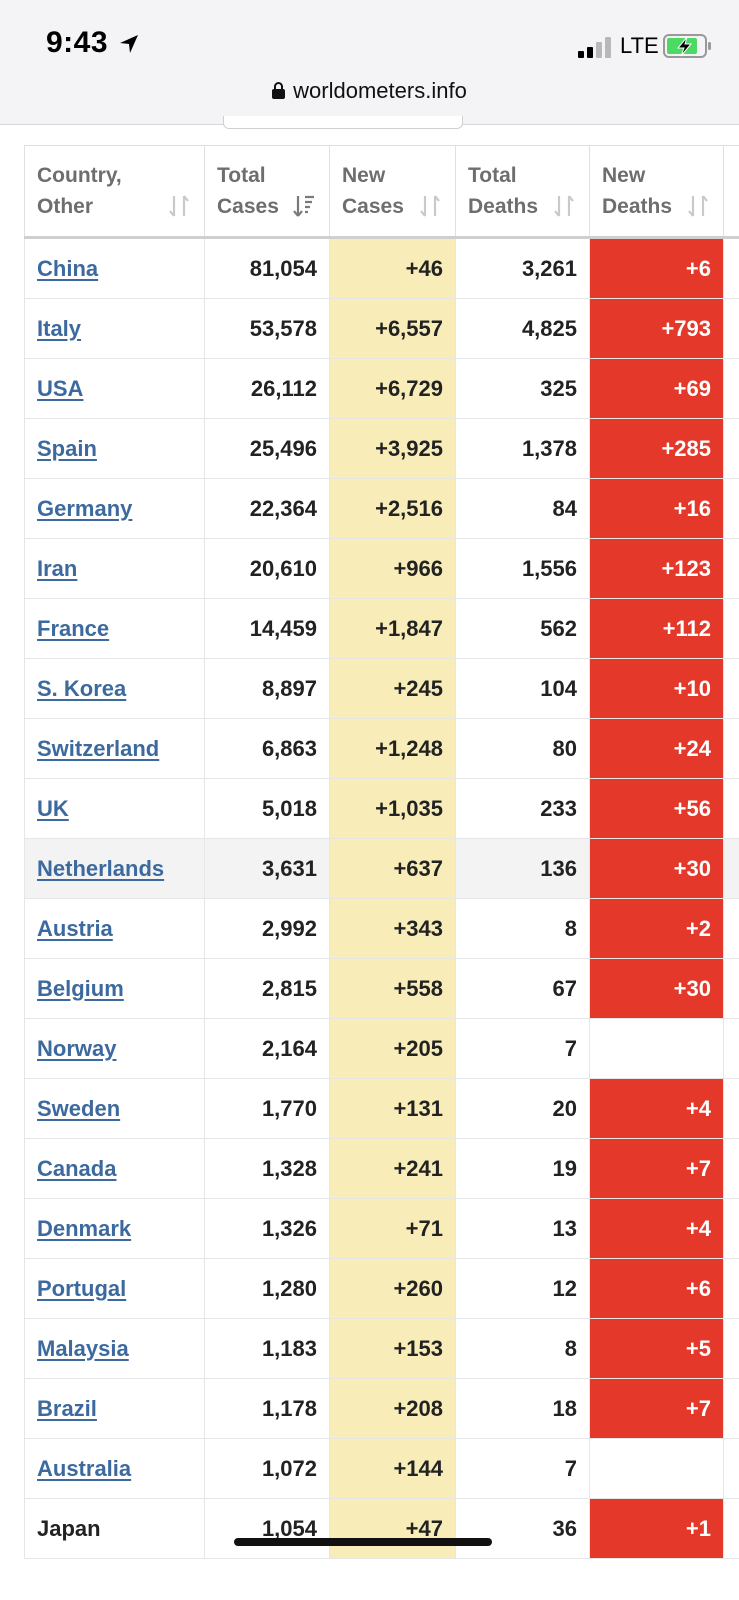 The image size is (739, 1600). Describe the element at coordinates (75, 928) in the screenshot. I see `country-link: Austria` at that location.